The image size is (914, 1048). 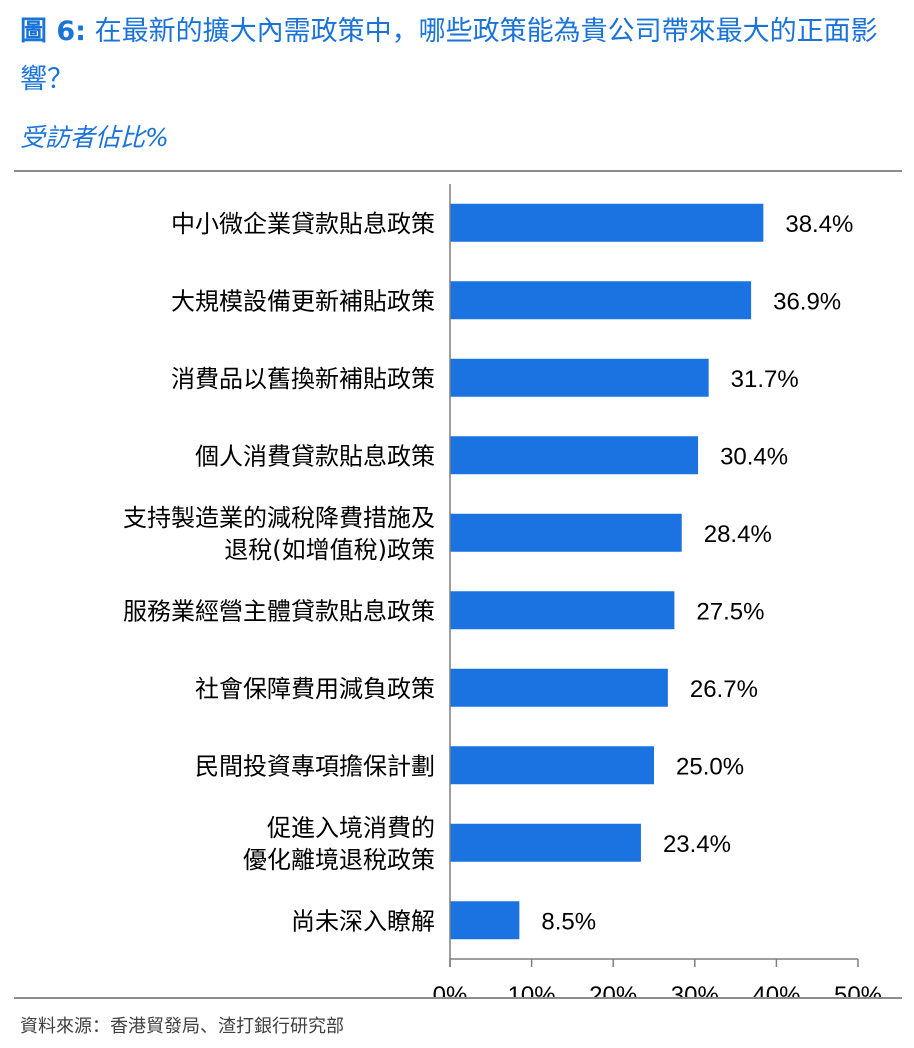 What do you see at coordinates (730, 611) in the screenshot?
I see `data-label: 27.5%` at bounding box center [730, 611].